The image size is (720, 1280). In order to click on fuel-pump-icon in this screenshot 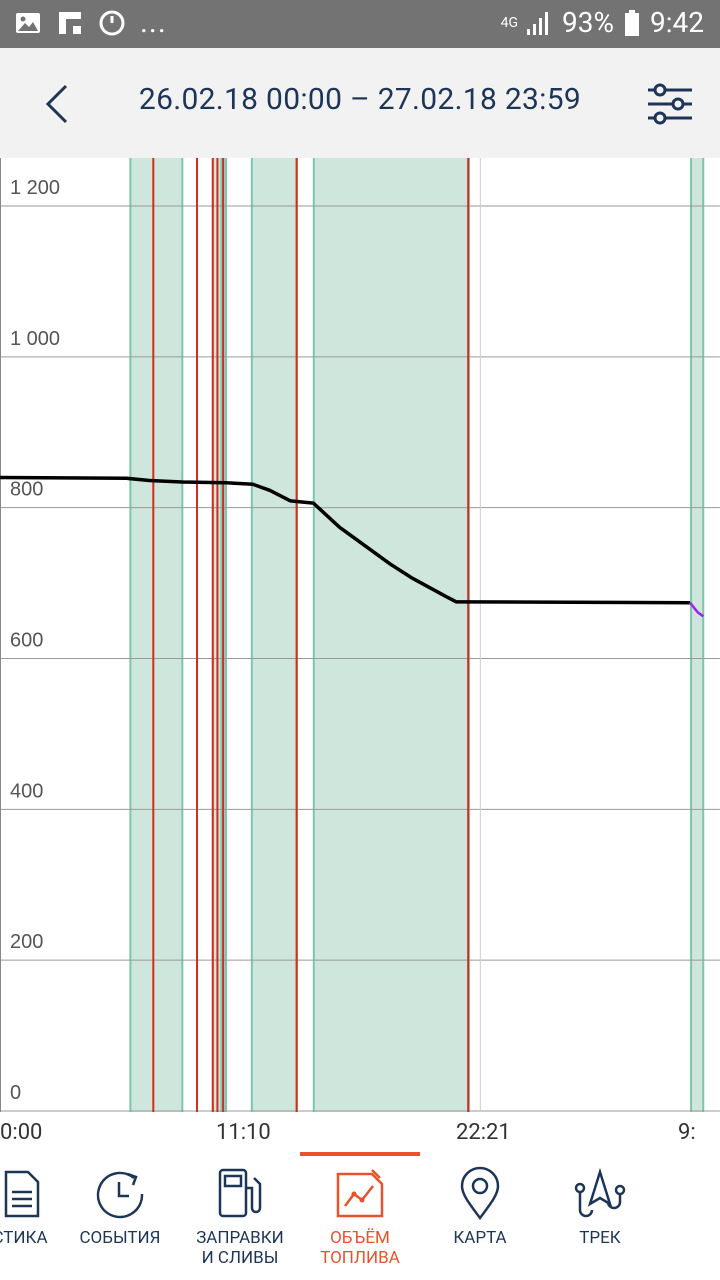, I will do `click(240, 1193)`.